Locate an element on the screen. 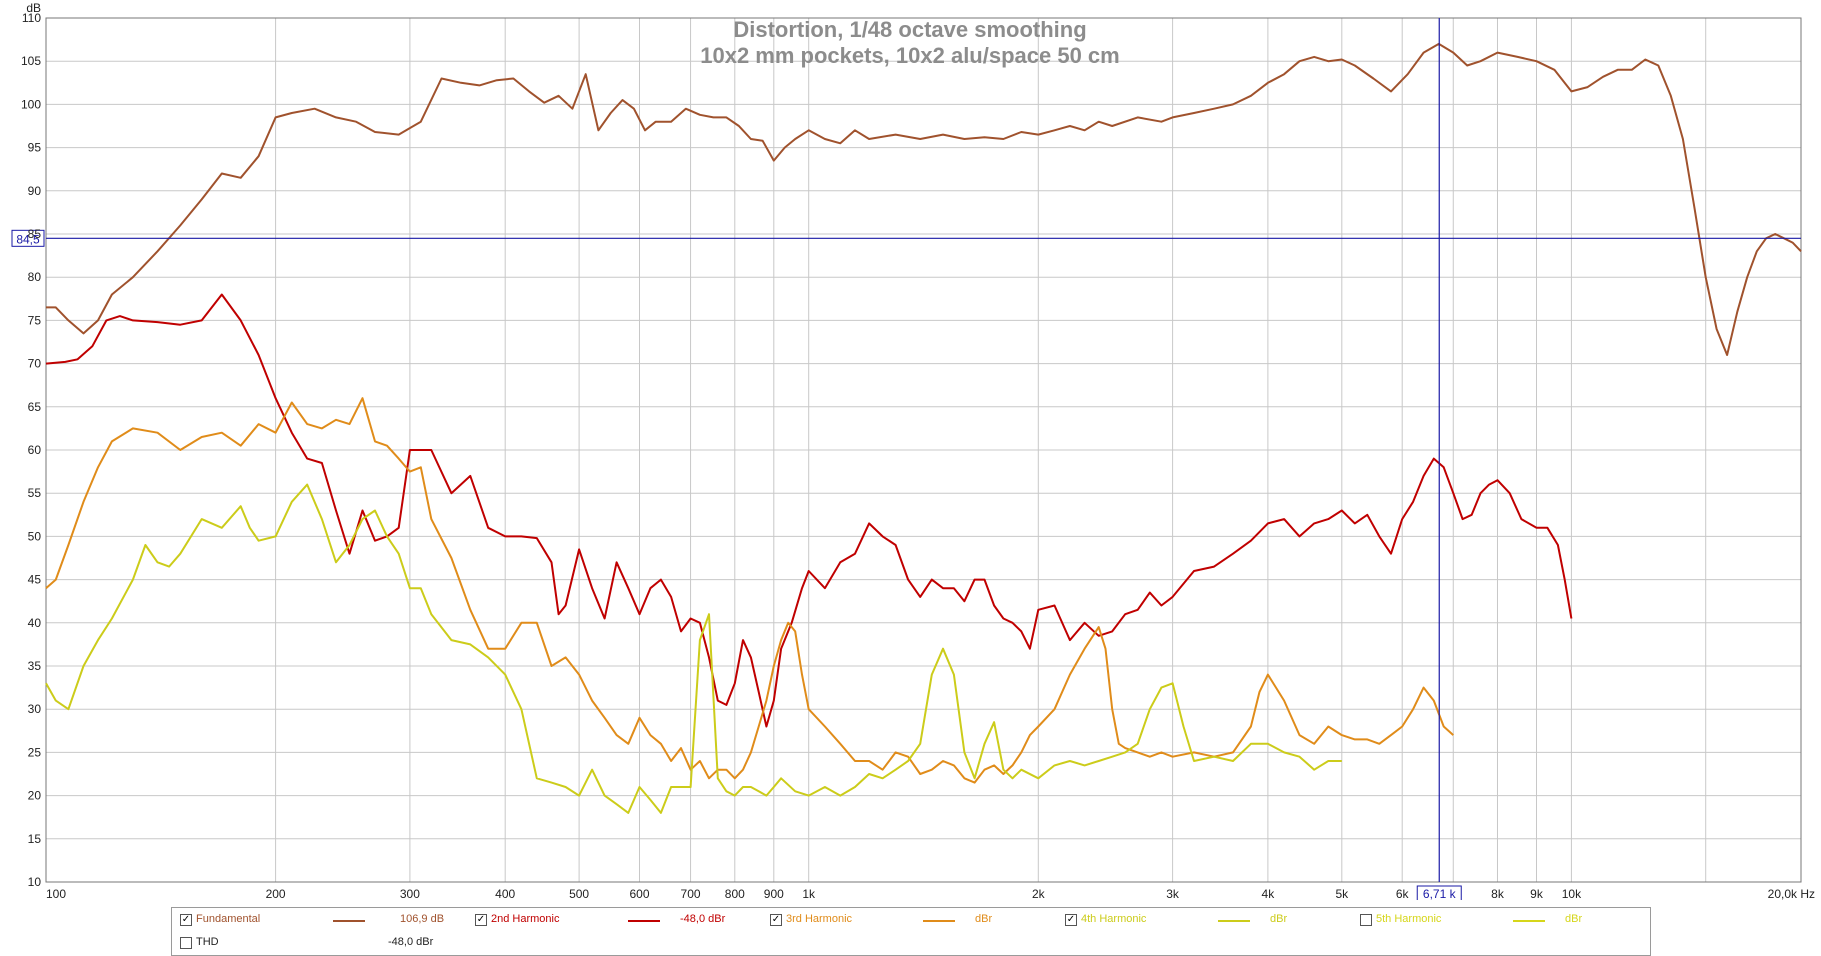 This screenshot has width=1821, height=956. legend-checkbox-3rd-harmonic: ✓ is located at coordinates (776, 920).